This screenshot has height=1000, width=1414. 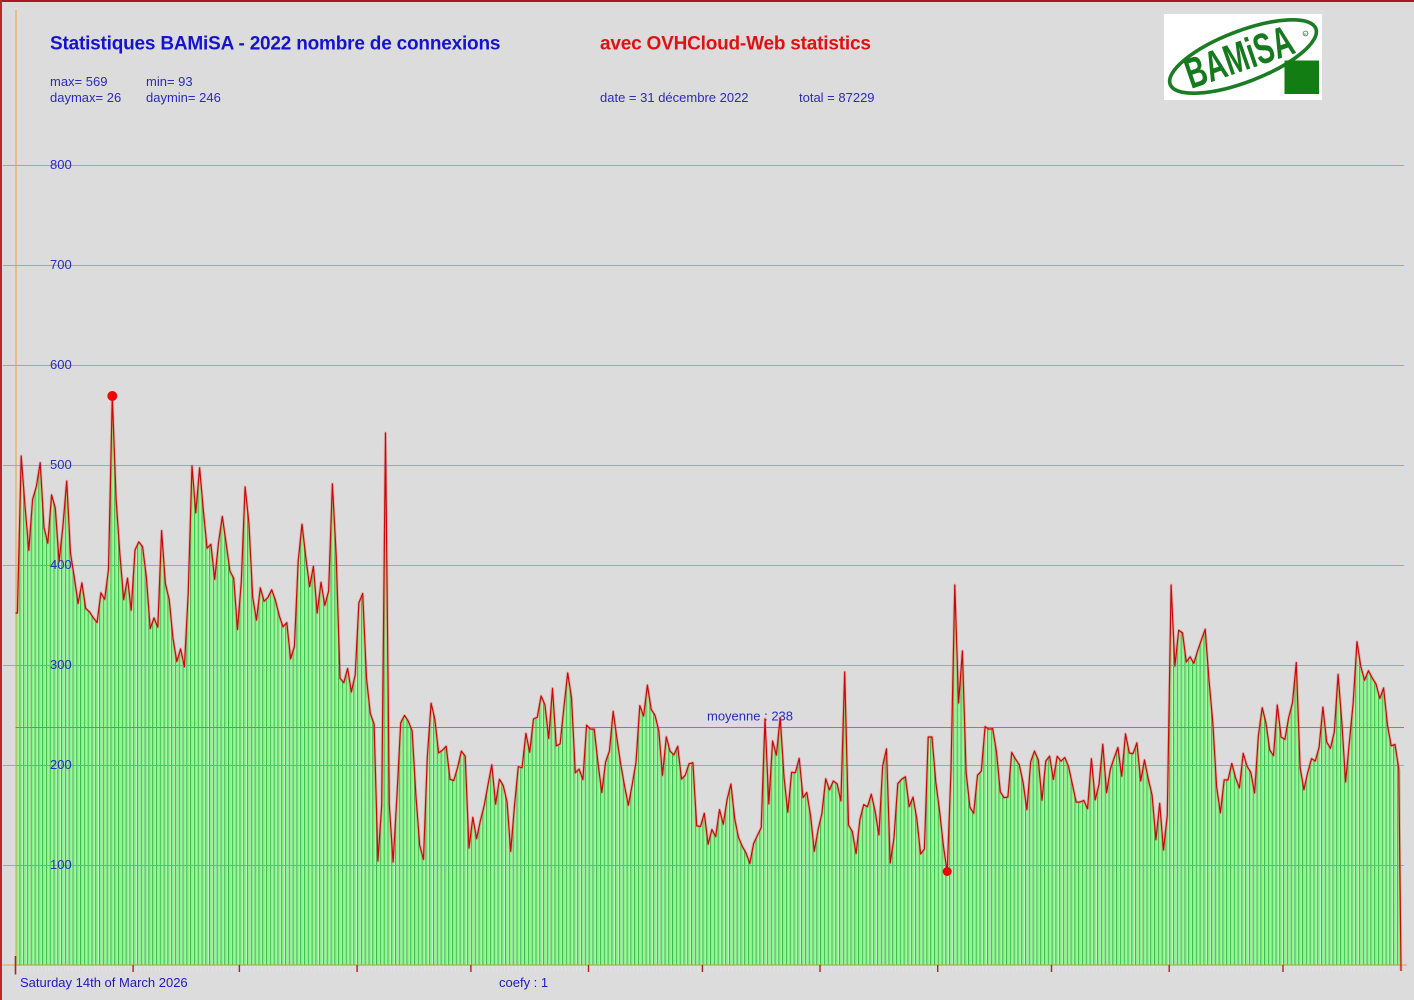 I want to click on svg-text: daymax= 26, so click(x=85, y=97).